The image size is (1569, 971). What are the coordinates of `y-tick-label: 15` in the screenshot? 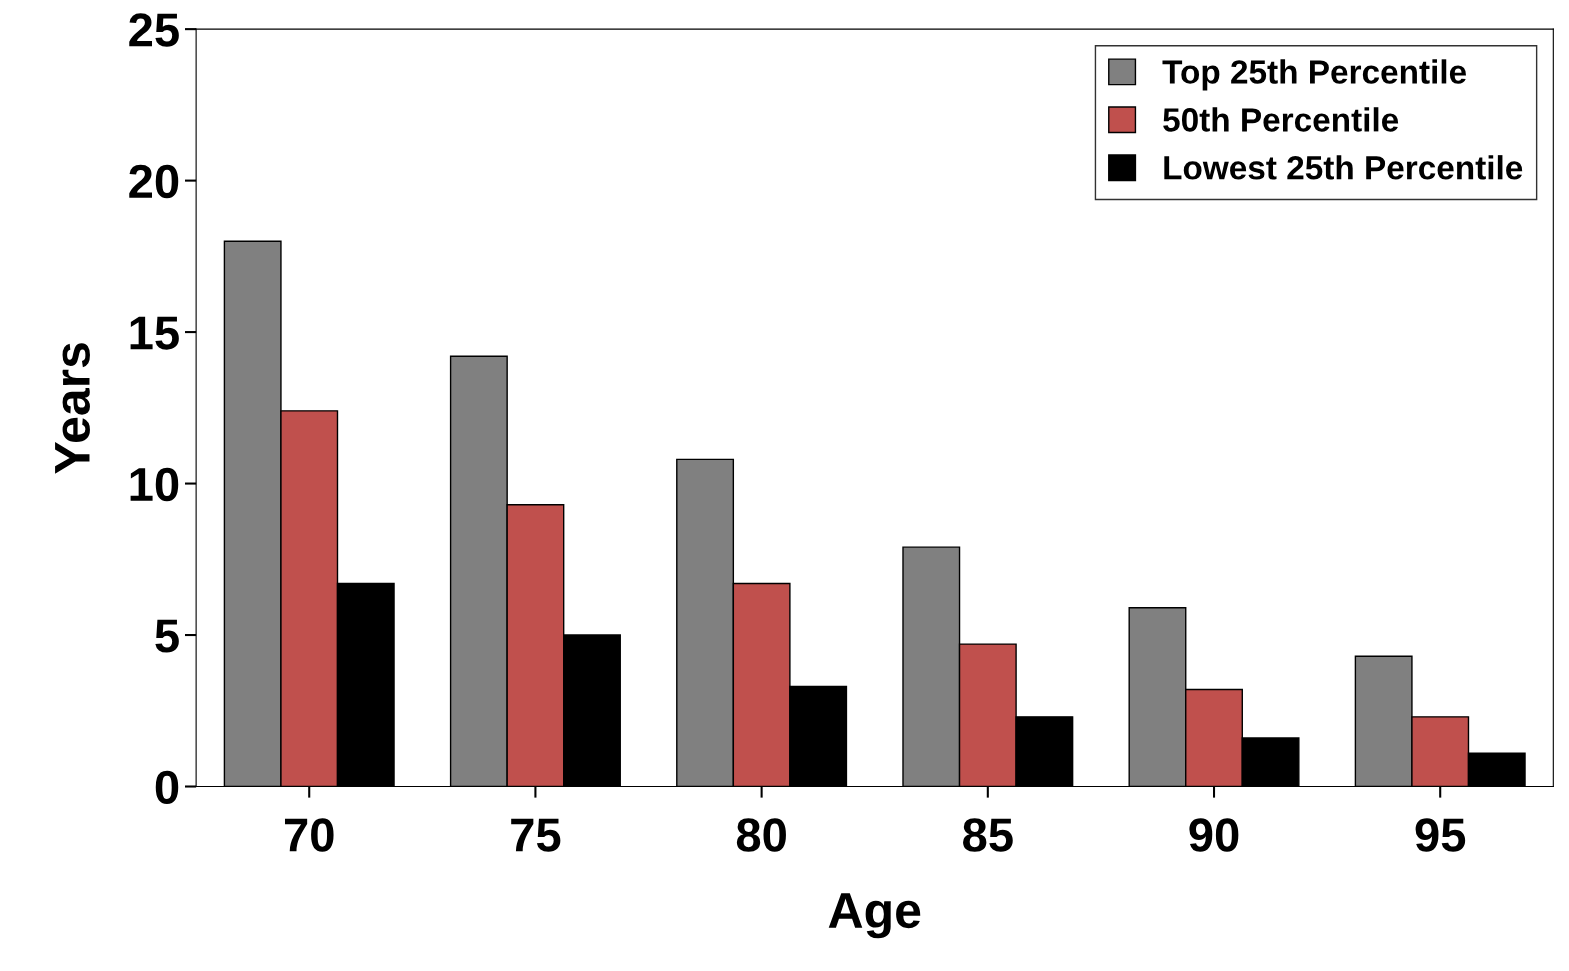 It's located at (154, 333).